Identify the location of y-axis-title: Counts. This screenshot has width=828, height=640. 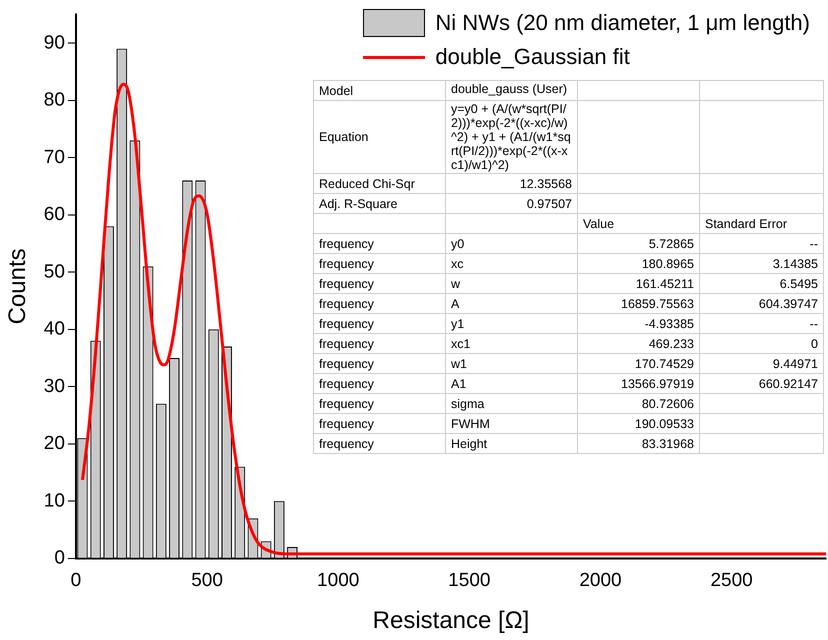
(18, 286).